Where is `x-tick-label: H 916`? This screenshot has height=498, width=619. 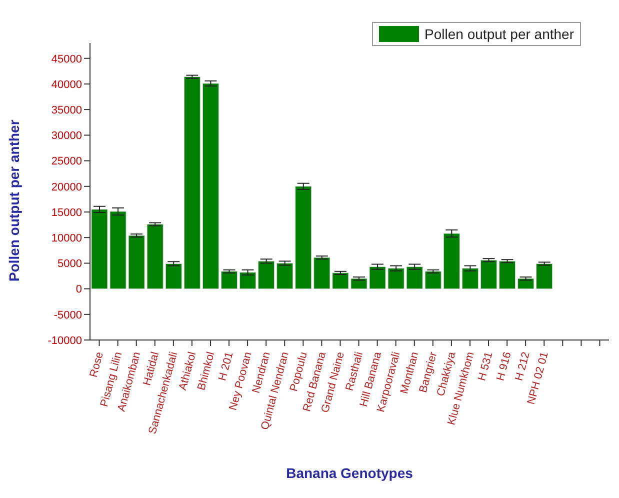
x-tick-label: H 916 is located at coordinates (504, 366).